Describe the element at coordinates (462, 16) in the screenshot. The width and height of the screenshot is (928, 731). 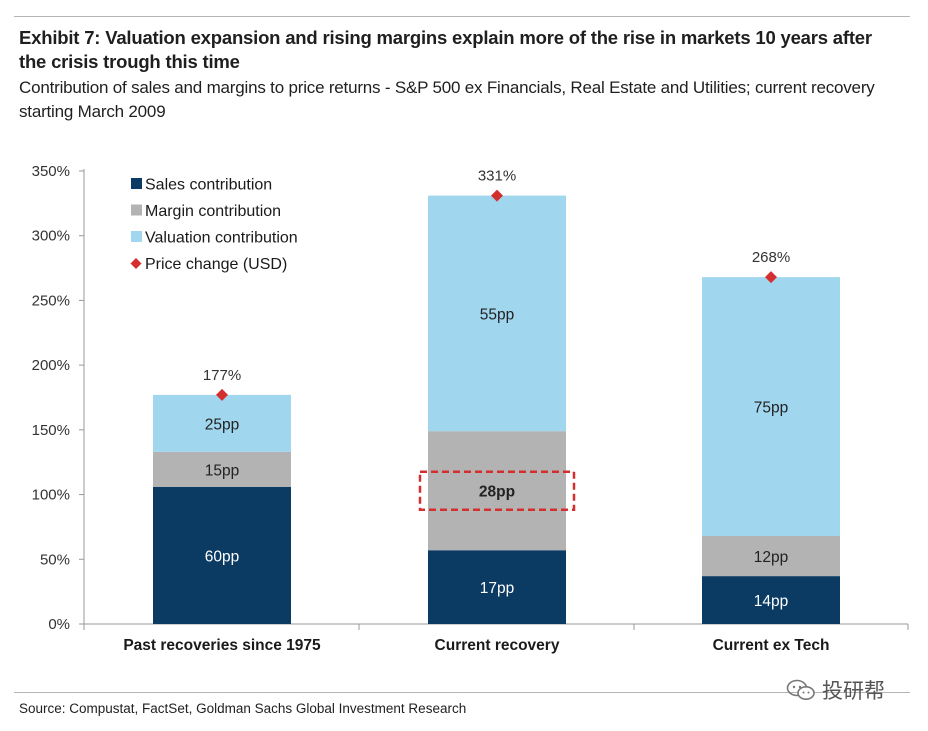
I see `top-rule` at that location.